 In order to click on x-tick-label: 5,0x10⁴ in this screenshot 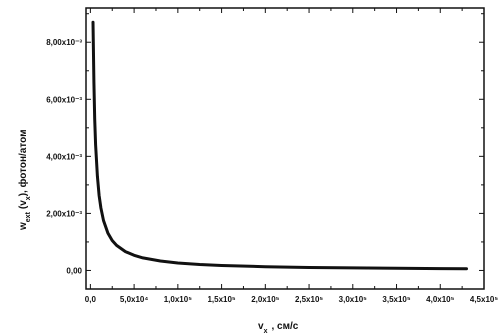, I will do `click(134, 299)`.